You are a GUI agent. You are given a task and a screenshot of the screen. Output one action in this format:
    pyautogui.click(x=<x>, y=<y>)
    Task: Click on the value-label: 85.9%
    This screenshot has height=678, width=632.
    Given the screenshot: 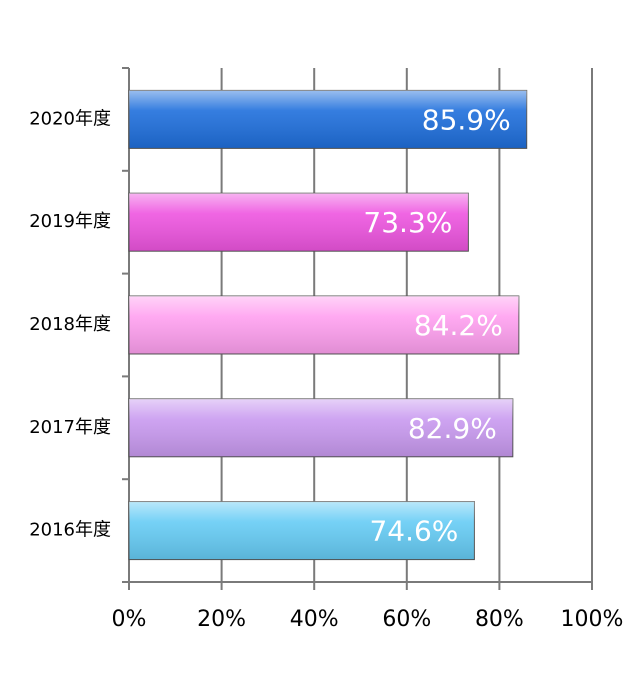 What is the action you would take?
    pyautogui.click(x=466, y=119)
    